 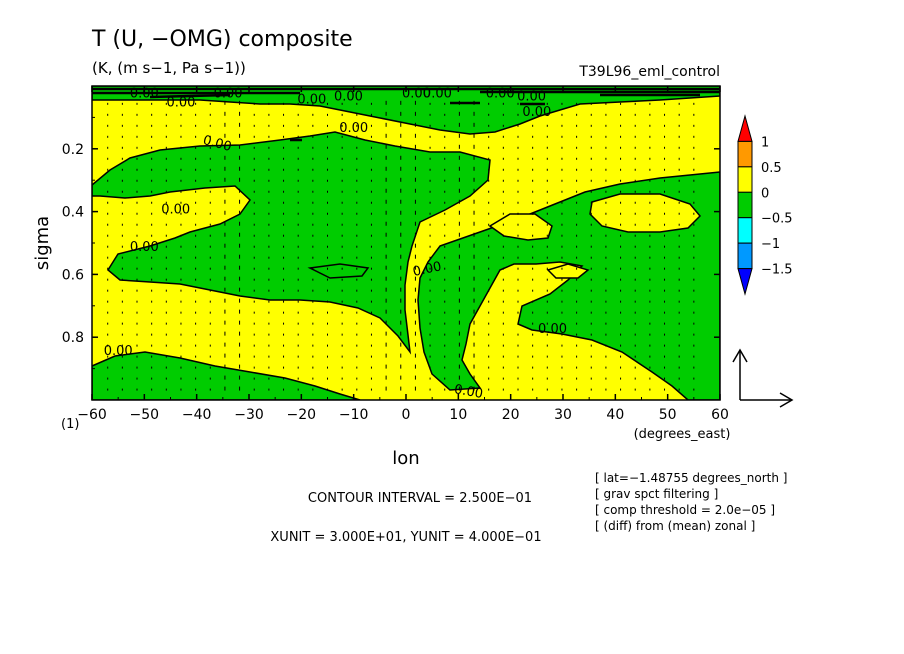 I want to click on y-tick-label: 0.6, so click(x=73, y=275).